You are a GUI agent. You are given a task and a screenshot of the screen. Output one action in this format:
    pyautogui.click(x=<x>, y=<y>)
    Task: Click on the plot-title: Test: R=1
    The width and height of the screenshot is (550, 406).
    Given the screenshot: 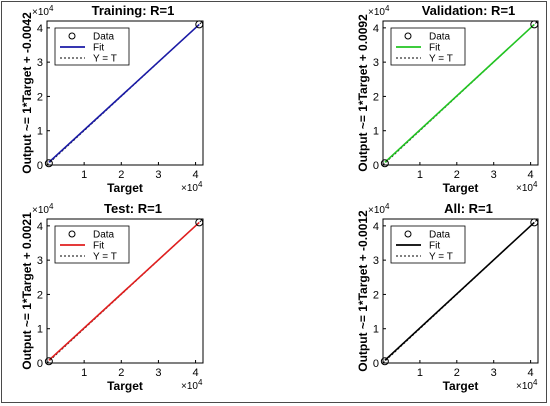 What is the action you would take?
    pyautogui.click(x=133, y=208)
    